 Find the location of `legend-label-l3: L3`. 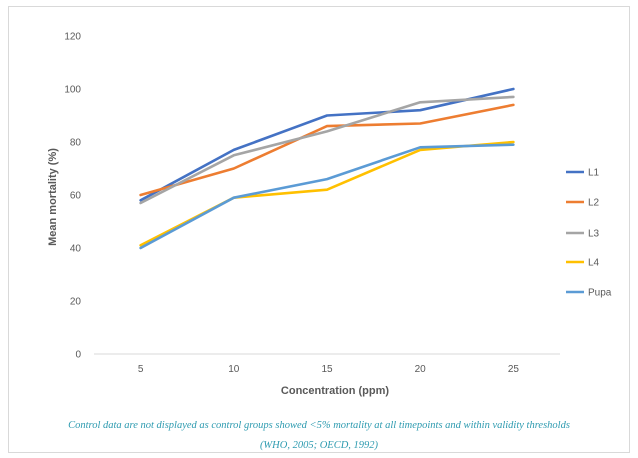

legend-label-l3: L3 is located at coordinates (594, 234).